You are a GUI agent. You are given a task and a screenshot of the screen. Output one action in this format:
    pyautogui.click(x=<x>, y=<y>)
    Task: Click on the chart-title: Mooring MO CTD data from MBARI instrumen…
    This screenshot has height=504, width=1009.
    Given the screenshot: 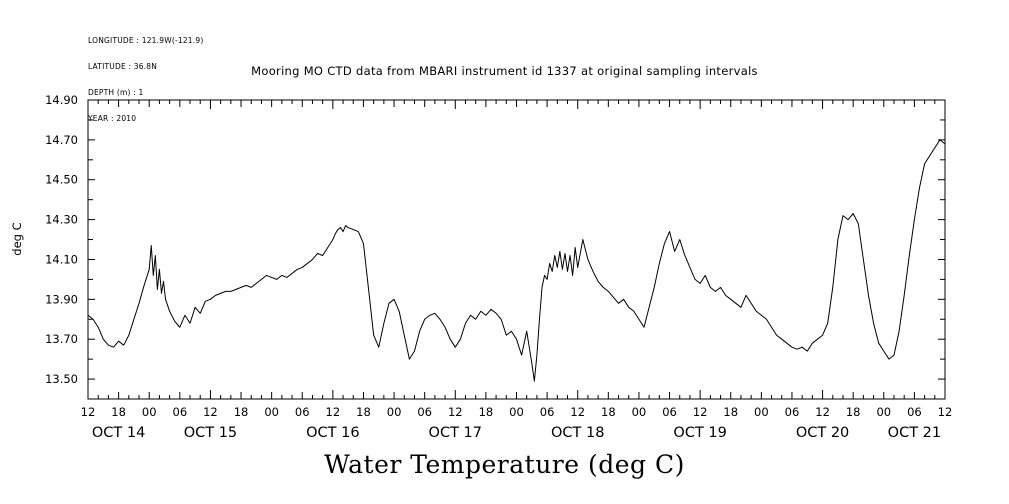 What is the action you would take?
    pyautogui.click(x=504, y=71)
    